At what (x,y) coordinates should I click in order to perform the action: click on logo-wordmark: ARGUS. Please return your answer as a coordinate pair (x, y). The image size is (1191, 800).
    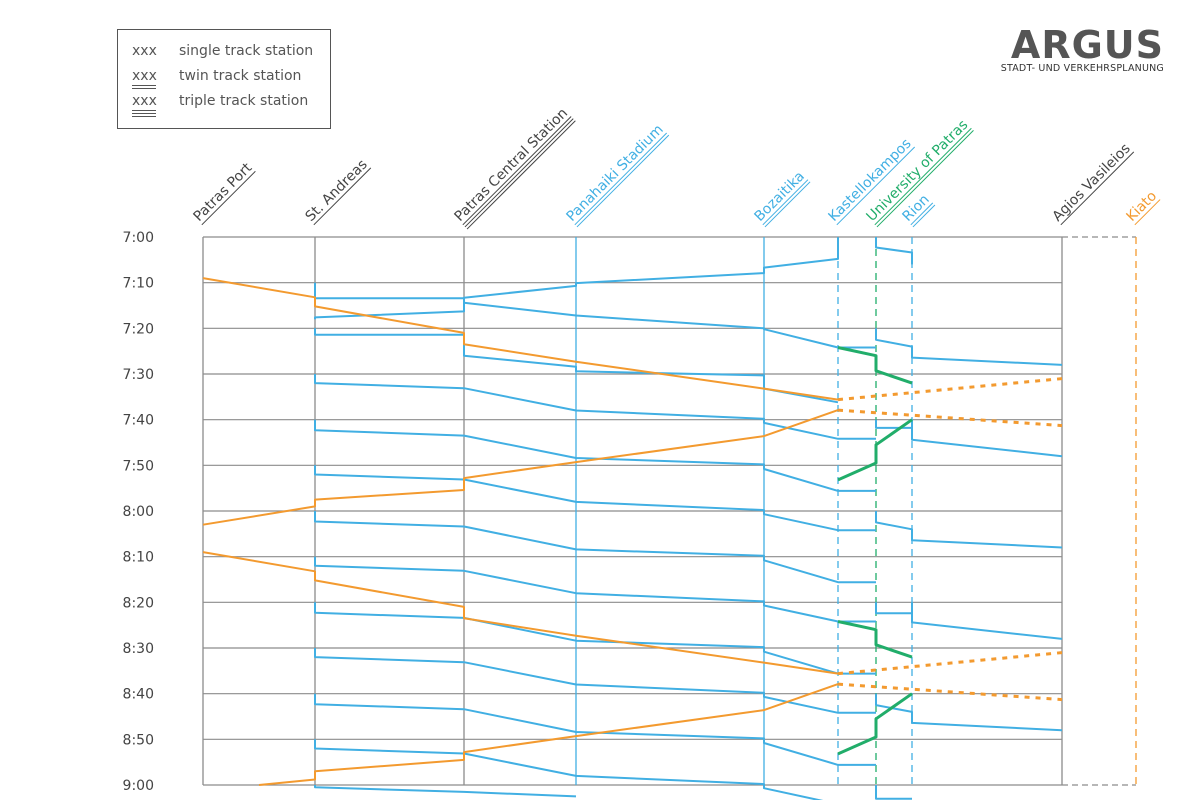
    Looking at the image, I should click on (1087, 45).